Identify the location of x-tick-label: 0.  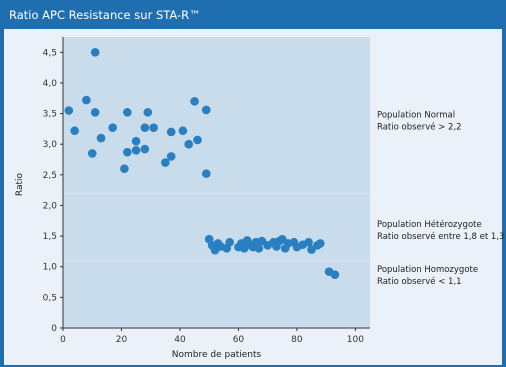
(63, 340).